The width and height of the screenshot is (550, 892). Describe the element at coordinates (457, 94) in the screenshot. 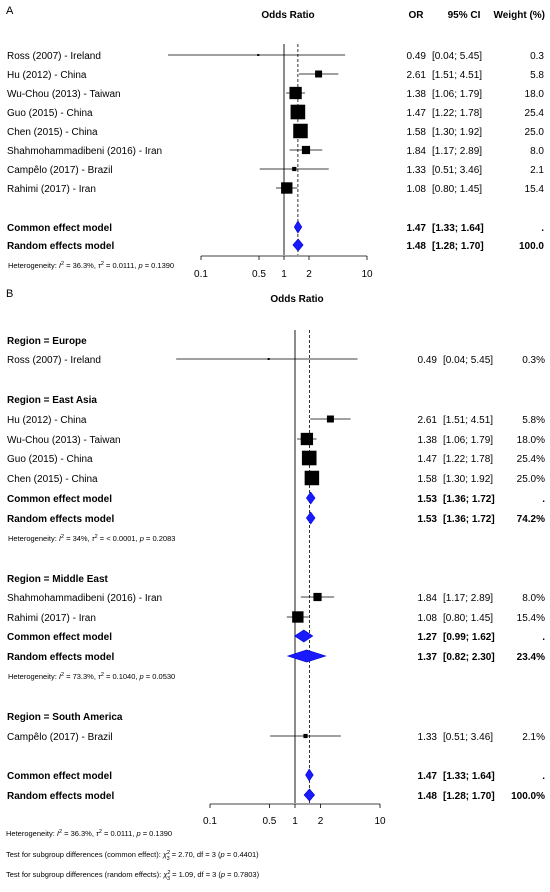

I see `panel-a-ci-value: [1.06; 1.79]` at that location.